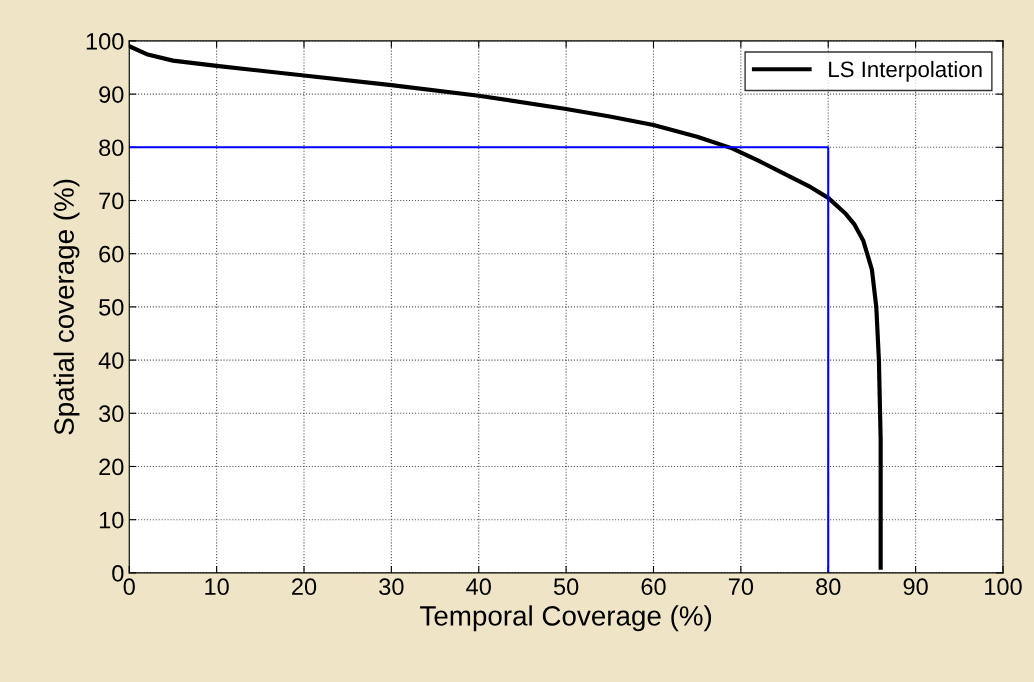 This screenshot has width=1034, height=682. Describe the element at coordinates (304, 587) in the screenshot. I see `x-tick-label: 20` at that location.